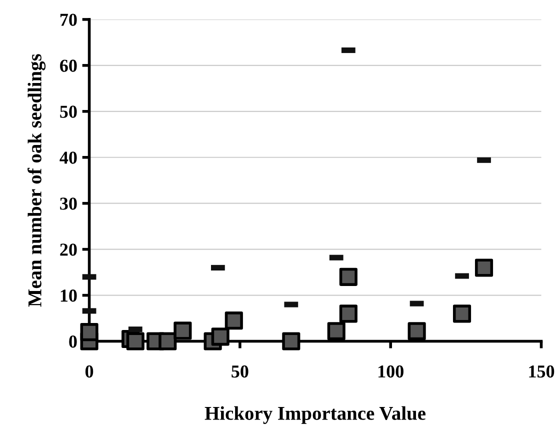 This screenshot has width=558, height=432. I want to click on x-axis-title: Hickory Importance Value, so click(315, 415).